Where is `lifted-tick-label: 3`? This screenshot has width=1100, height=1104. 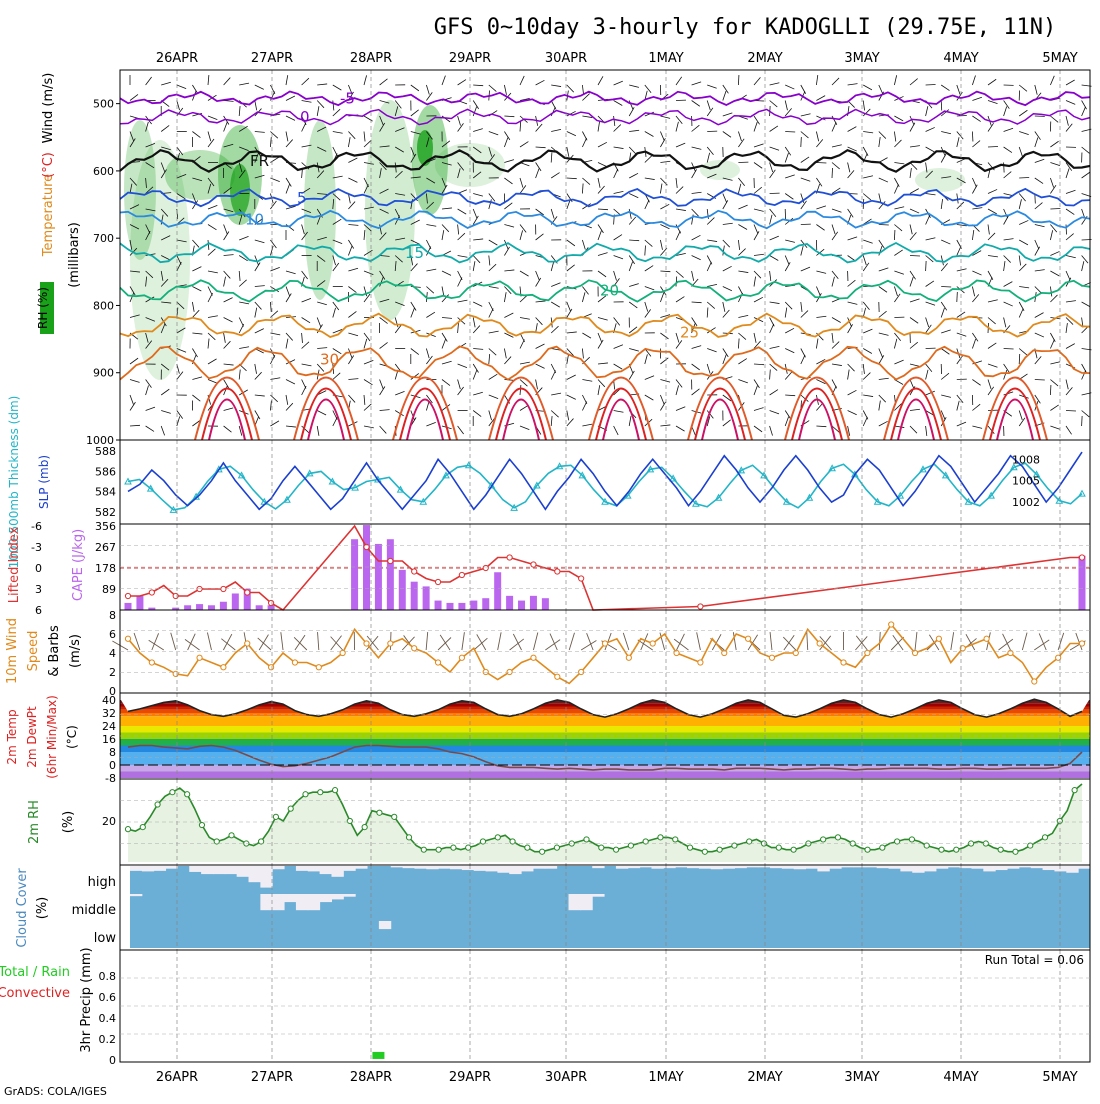 lifted-tick-label: 3 is located at coordinates (38, 589).